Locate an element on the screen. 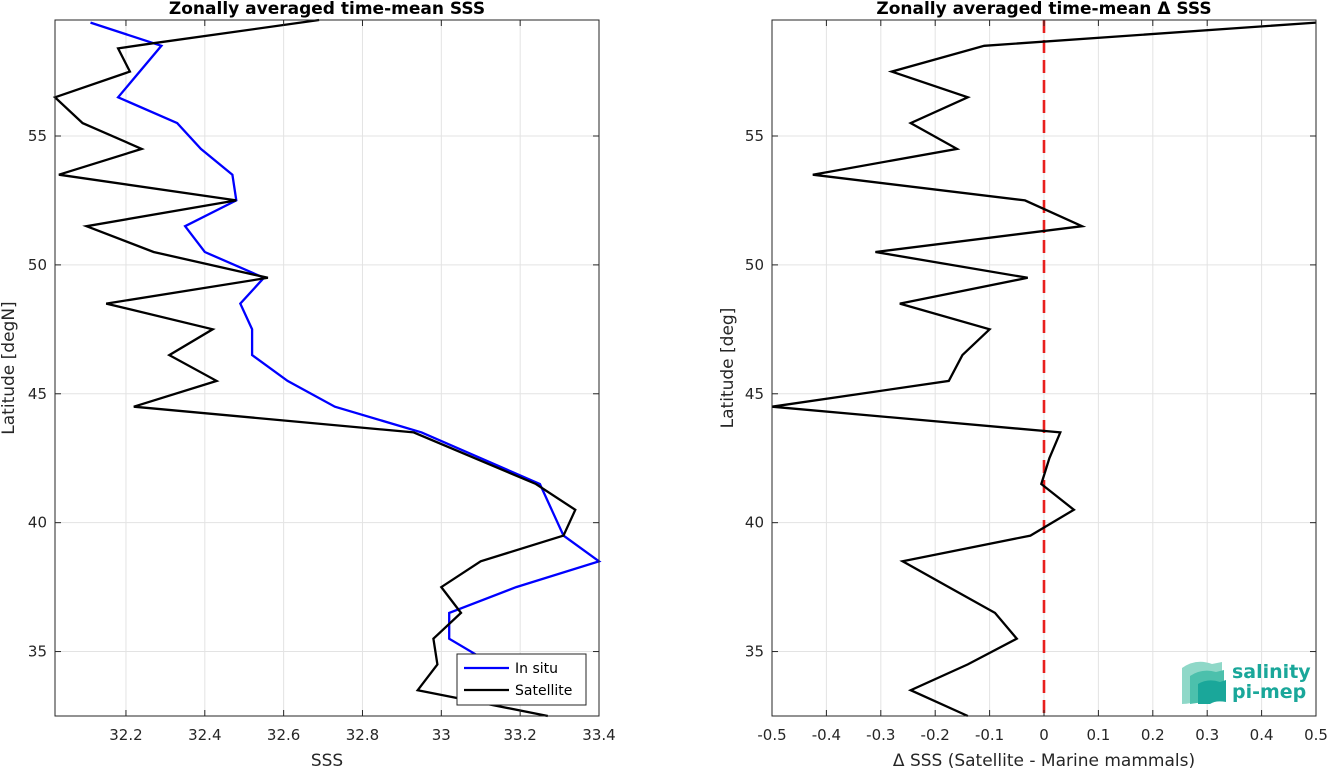 The width and height of the screenshot is (1330, 769). x-tick-label: 0.2 is located at coordinates (1153, 735).